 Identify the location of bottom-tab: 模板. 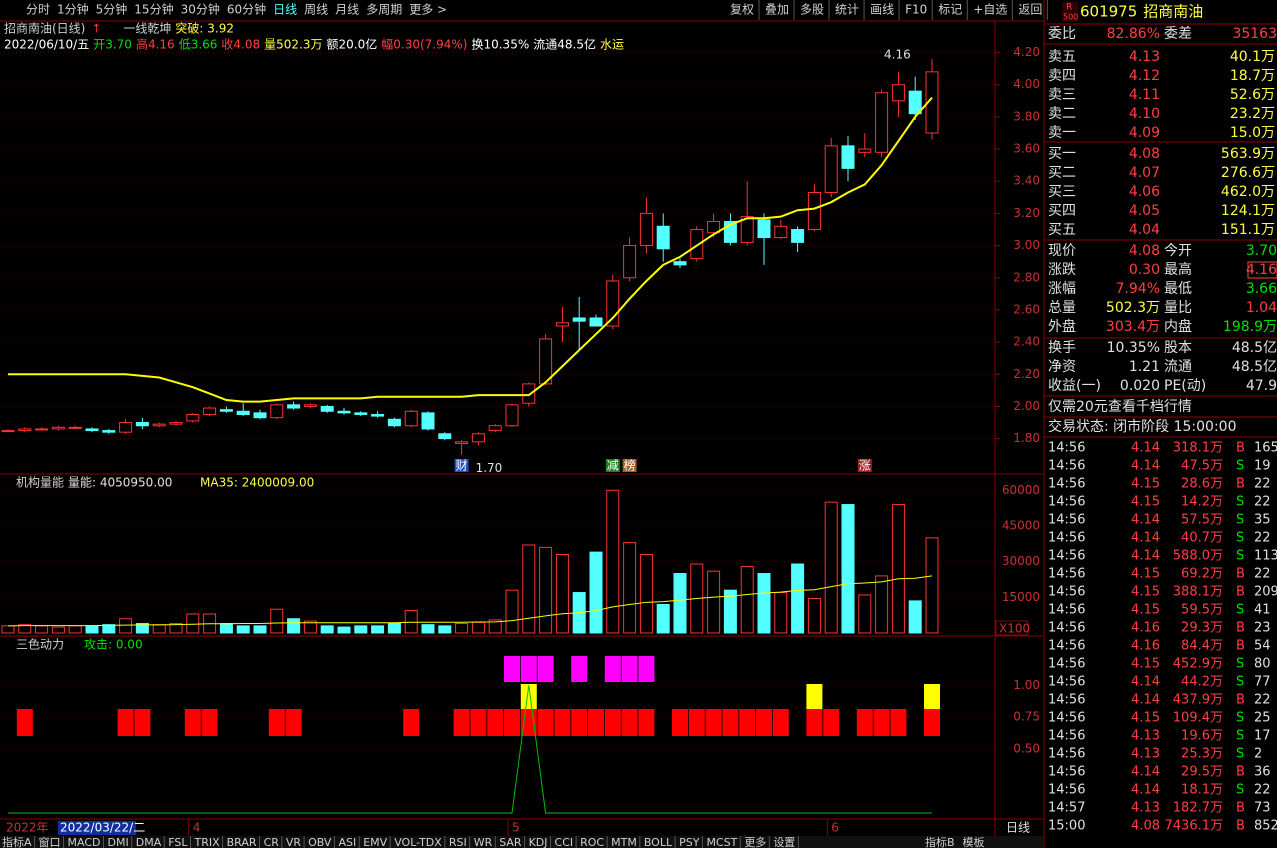
(974, 841).